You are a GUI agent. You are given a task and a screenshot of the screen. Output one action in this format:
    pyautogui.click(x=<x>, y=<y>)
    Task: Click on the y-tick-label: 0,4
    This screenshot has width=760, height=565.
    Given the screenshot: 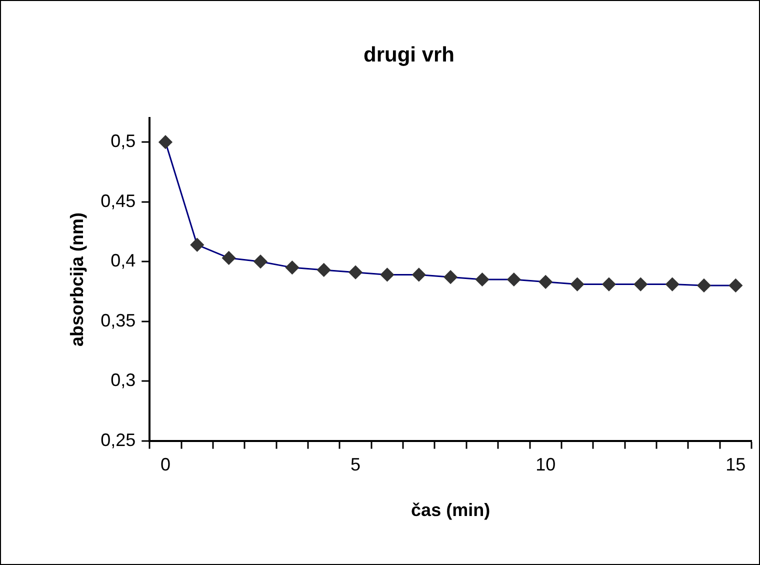 What is the action you would take?
    pyautogui.click(x=123, y=260)
    